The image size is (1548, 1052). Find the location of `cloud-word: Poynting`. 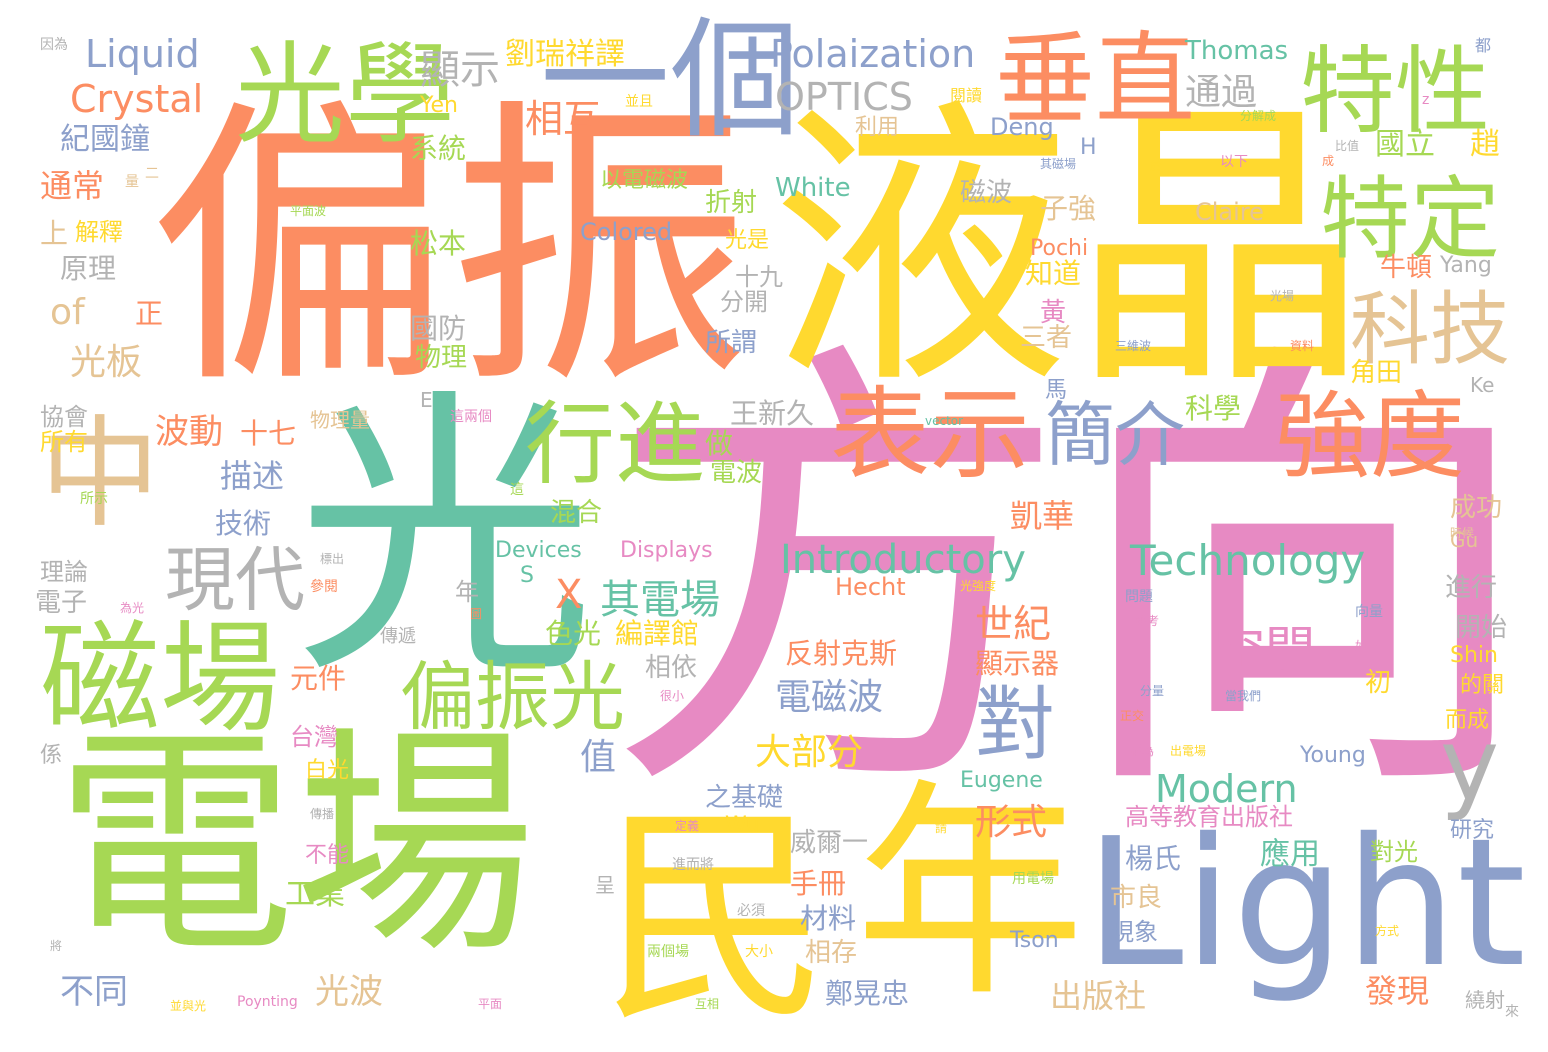

cloud-word: Poynting is located at coordinates (267, 1002).